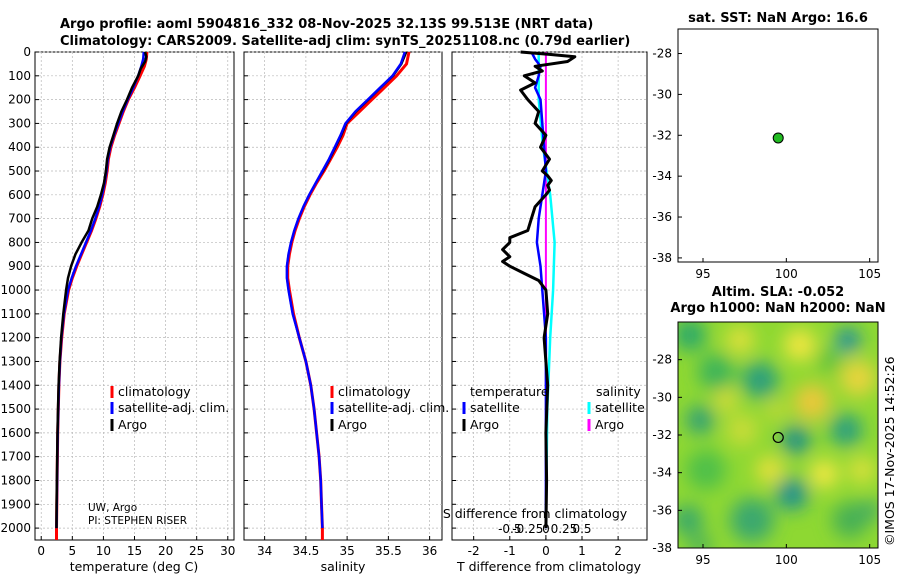 The image size is (900, 580). I want to click on y-tick-label: 1400, so click(15, 385).